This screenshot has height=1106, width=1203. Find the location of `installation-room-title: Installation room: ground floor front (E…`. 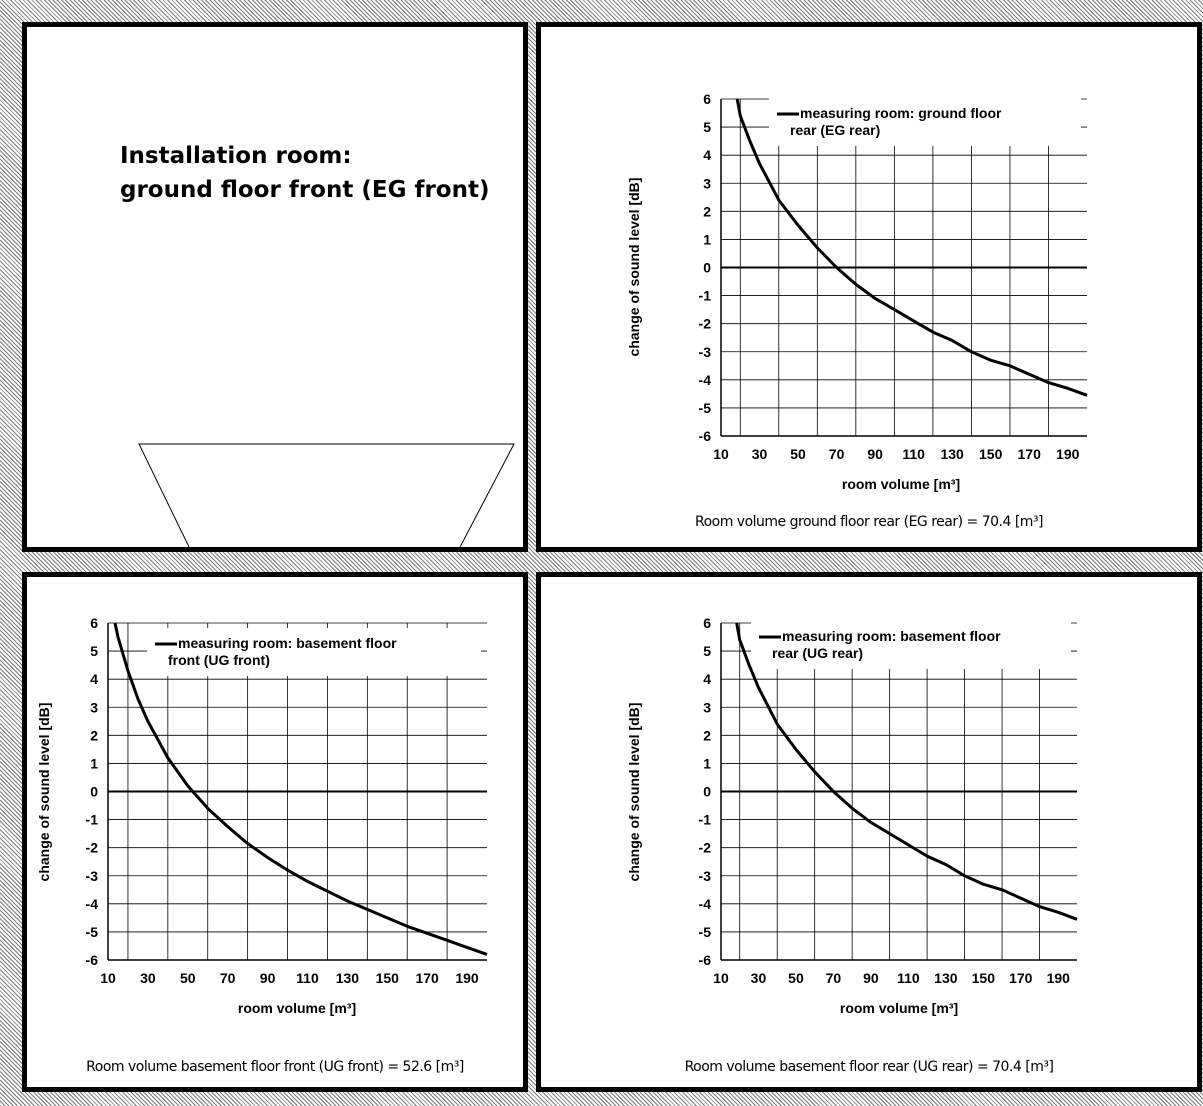

installation-room-title: Installation room: ground floor front (E… is located at coordinates (305, 173).